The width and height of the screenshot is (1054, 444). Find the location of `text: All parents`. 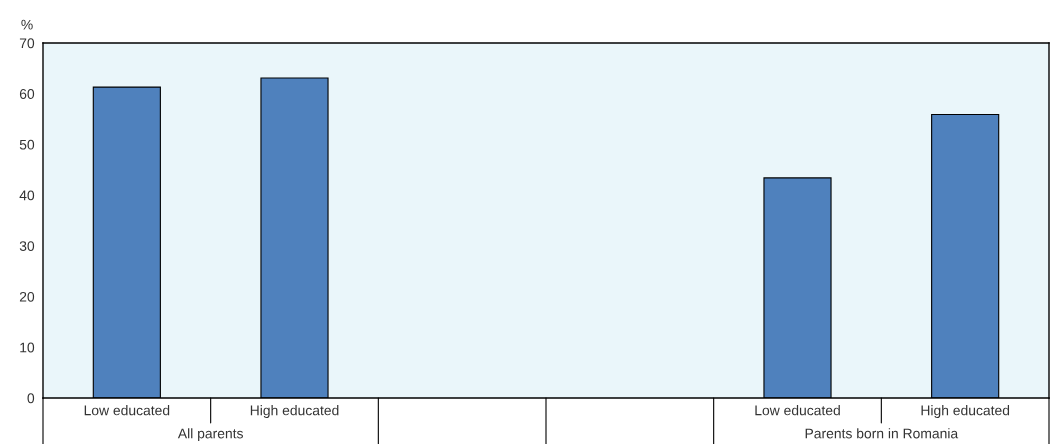

text: All parents is located at coordinates (210, 435).